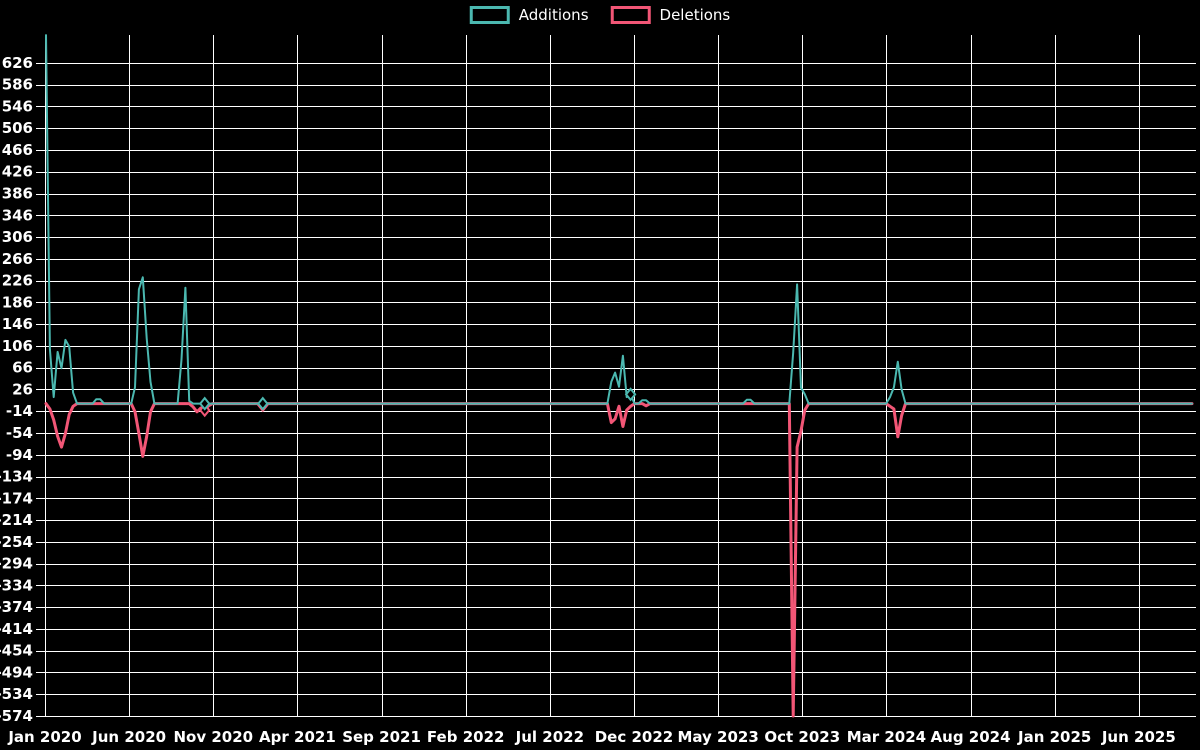 The width and height of the screenshot is (1200, 750). What do you see at coordinates (16, 498) in the screenshot?
I see `y-tick-label: -174` at bounding box center [16, 498].